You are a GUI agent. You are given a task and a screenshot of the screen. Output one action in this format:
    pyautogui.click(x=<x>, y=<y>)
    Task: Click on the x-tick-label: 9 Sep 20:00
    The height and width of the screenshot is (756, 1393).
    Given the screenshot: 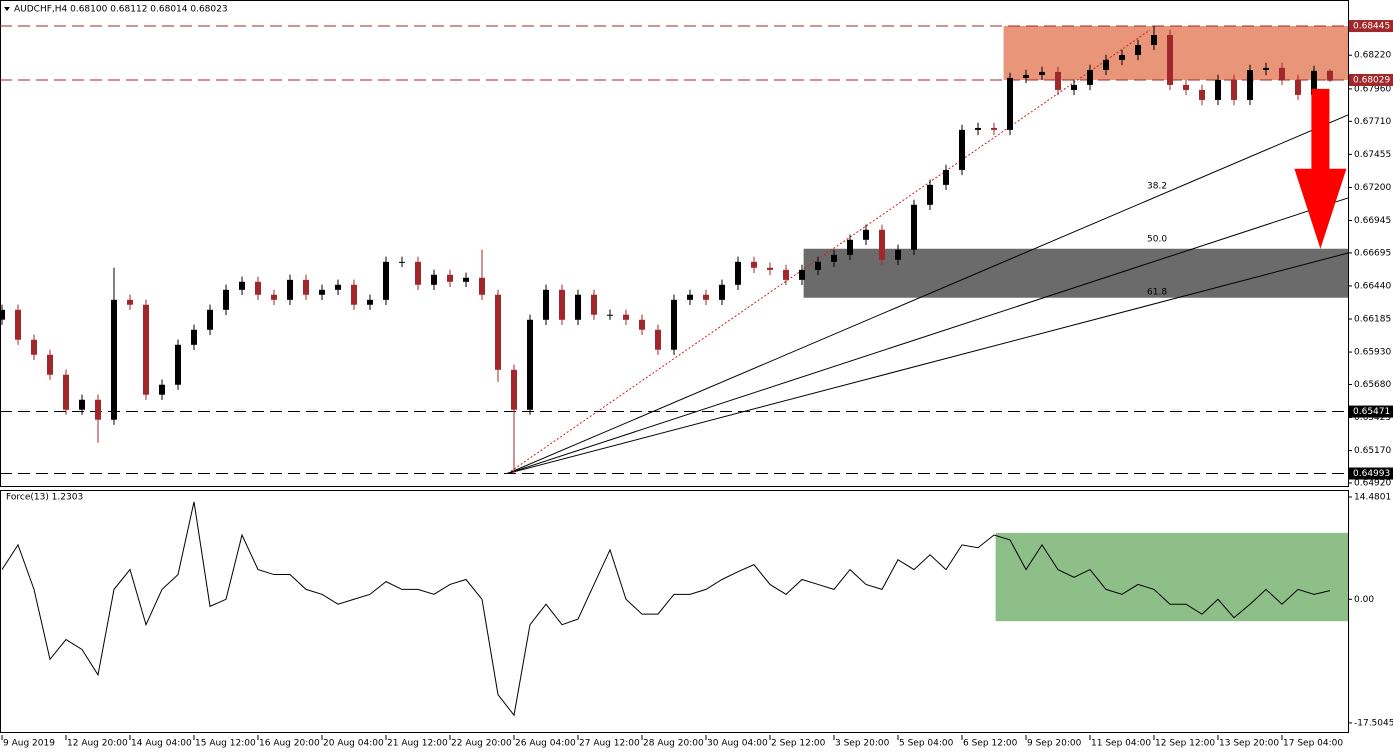 What is the action you would take?
    pyautogui.click(x=1054, y=744)
    